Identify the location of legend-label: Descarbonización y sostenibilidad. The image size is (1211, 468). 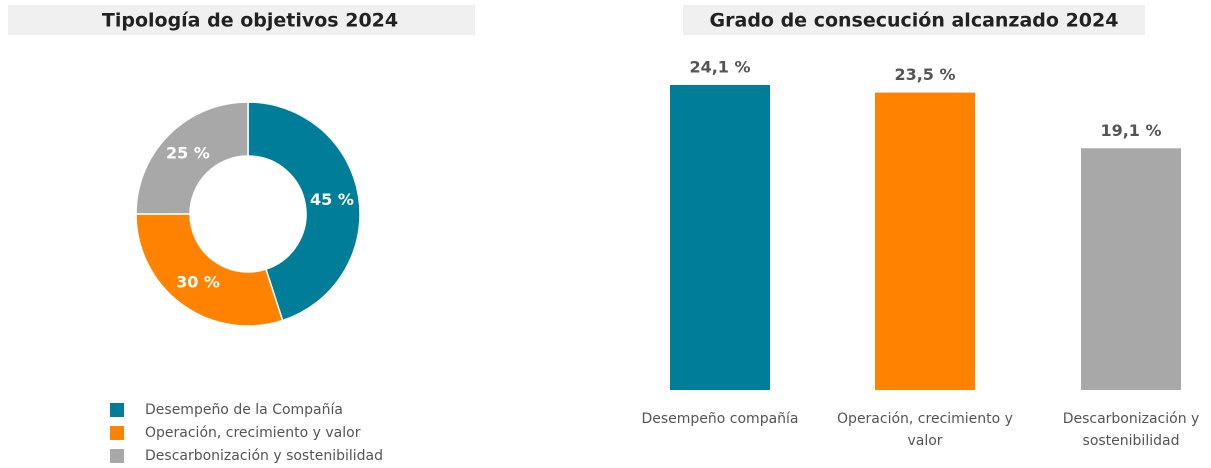
(264, 456).